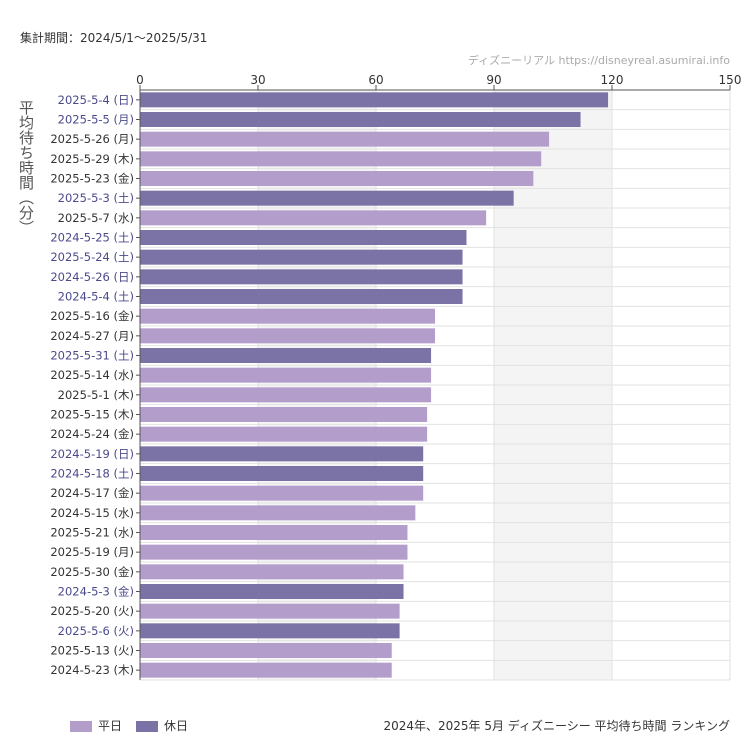 This screenshot has height=750, width=750. Describe the element at coordinates (140, 80) in the screenshot. I see `x-tick-label: 0` at that location.